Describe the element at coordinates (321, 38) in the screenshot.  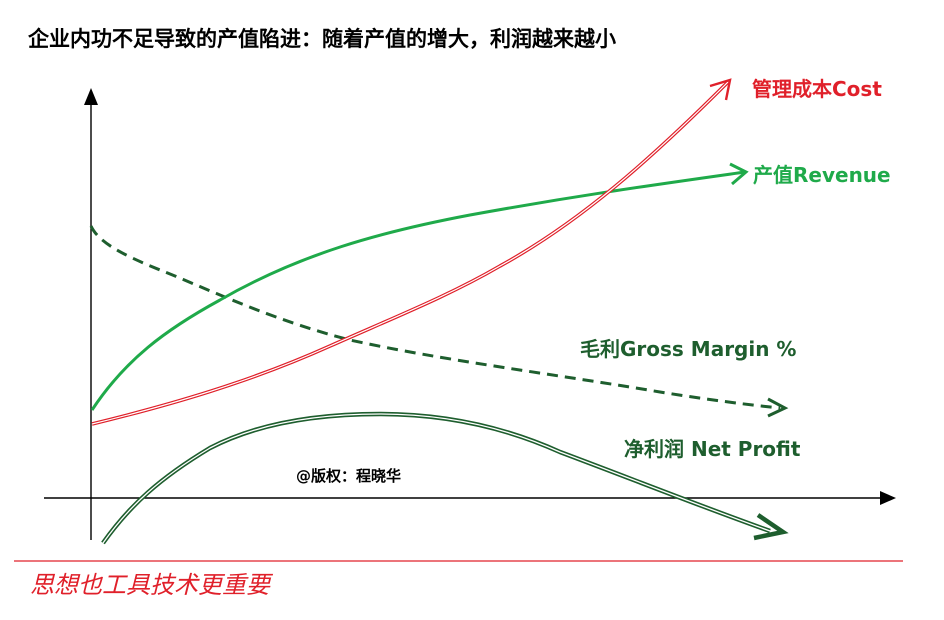
I see `diagram-title: 企业内功不足导致的产值陷进：随着产值的增大，利润越来越小` at that location.